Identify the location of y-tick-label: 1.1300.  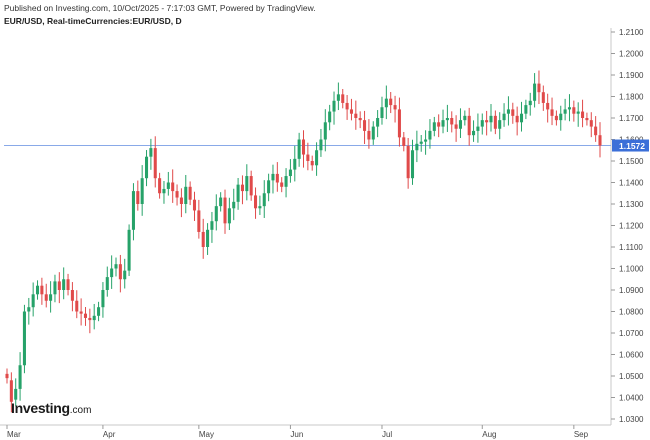
(631, 204).